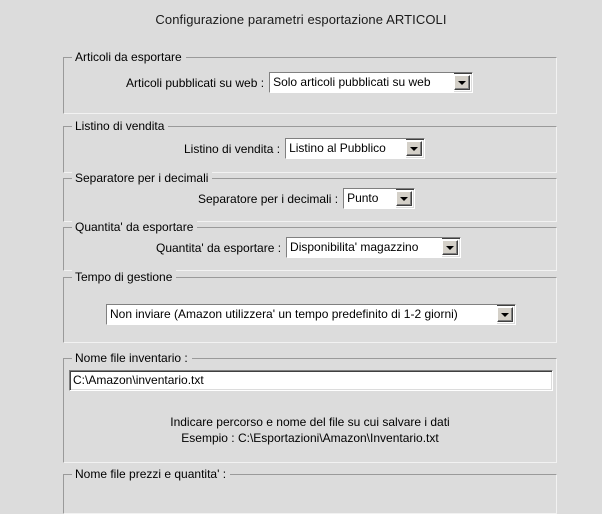 The width and height of the screenshot is (602, 514). What do you see at coordinates (268, 198) in the screenshot?
I see `label-separatore-per-i-decimali: Separatore per i decimali :` at bounding box center [268, 198].